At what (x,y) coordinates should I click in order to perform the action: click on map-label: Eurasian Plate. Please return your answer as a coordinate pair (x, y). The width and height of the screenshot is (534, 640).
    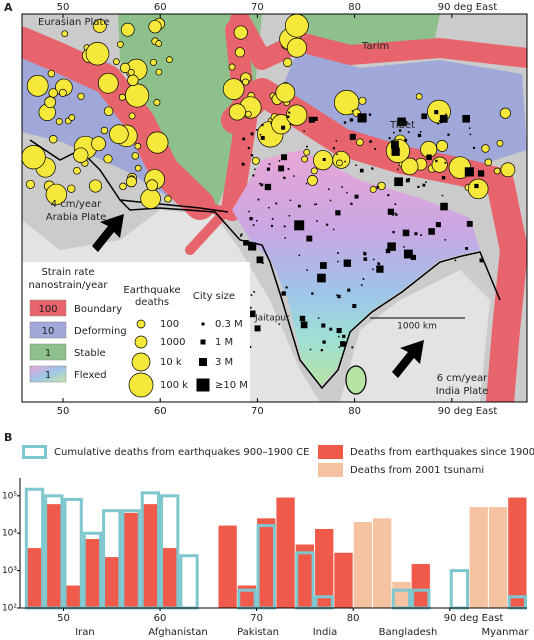
    Looking at the image, I should click on (74, 22).